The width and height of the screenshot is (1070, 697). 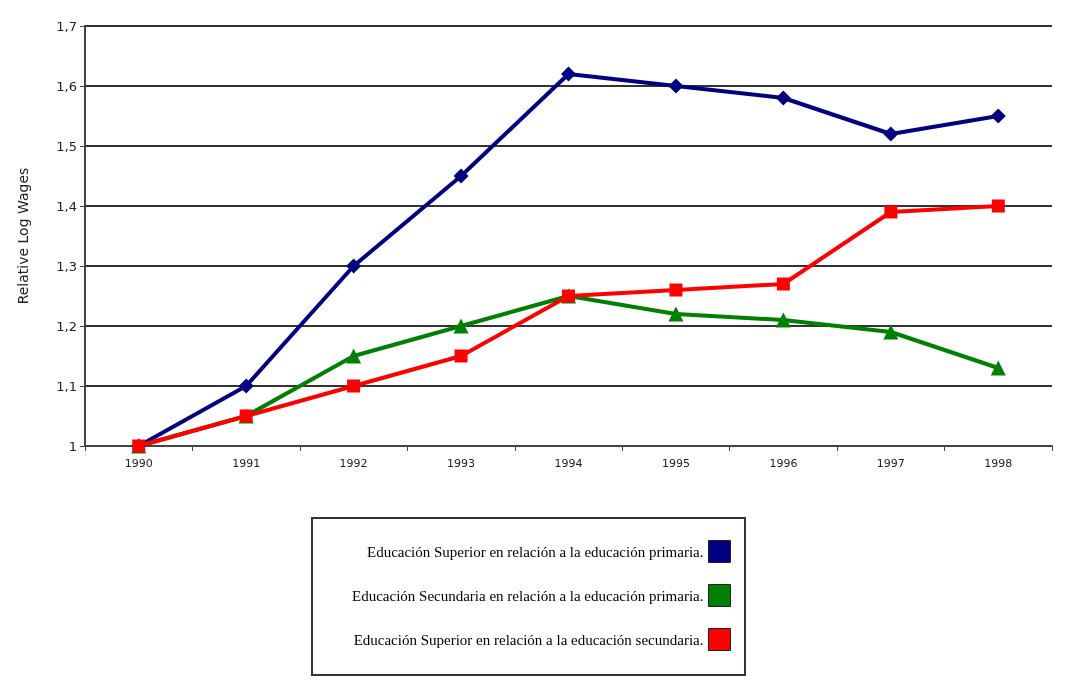 I want to click on y-tick-label: 1,6, so click(x=66, y=86).